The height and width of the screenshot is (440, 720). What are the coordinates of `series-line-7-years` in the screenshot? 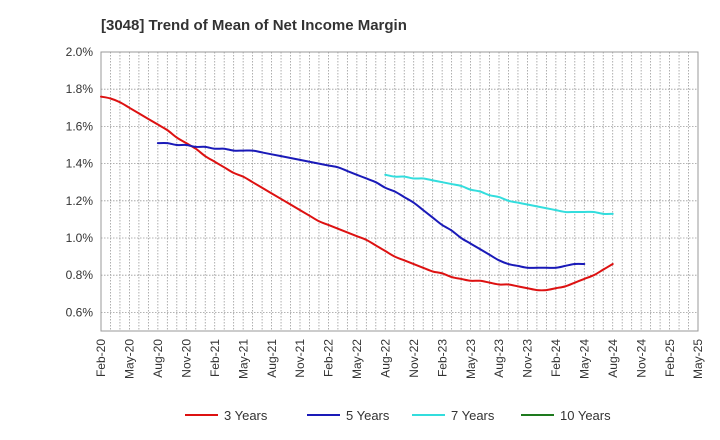 It's located at (499, 194).